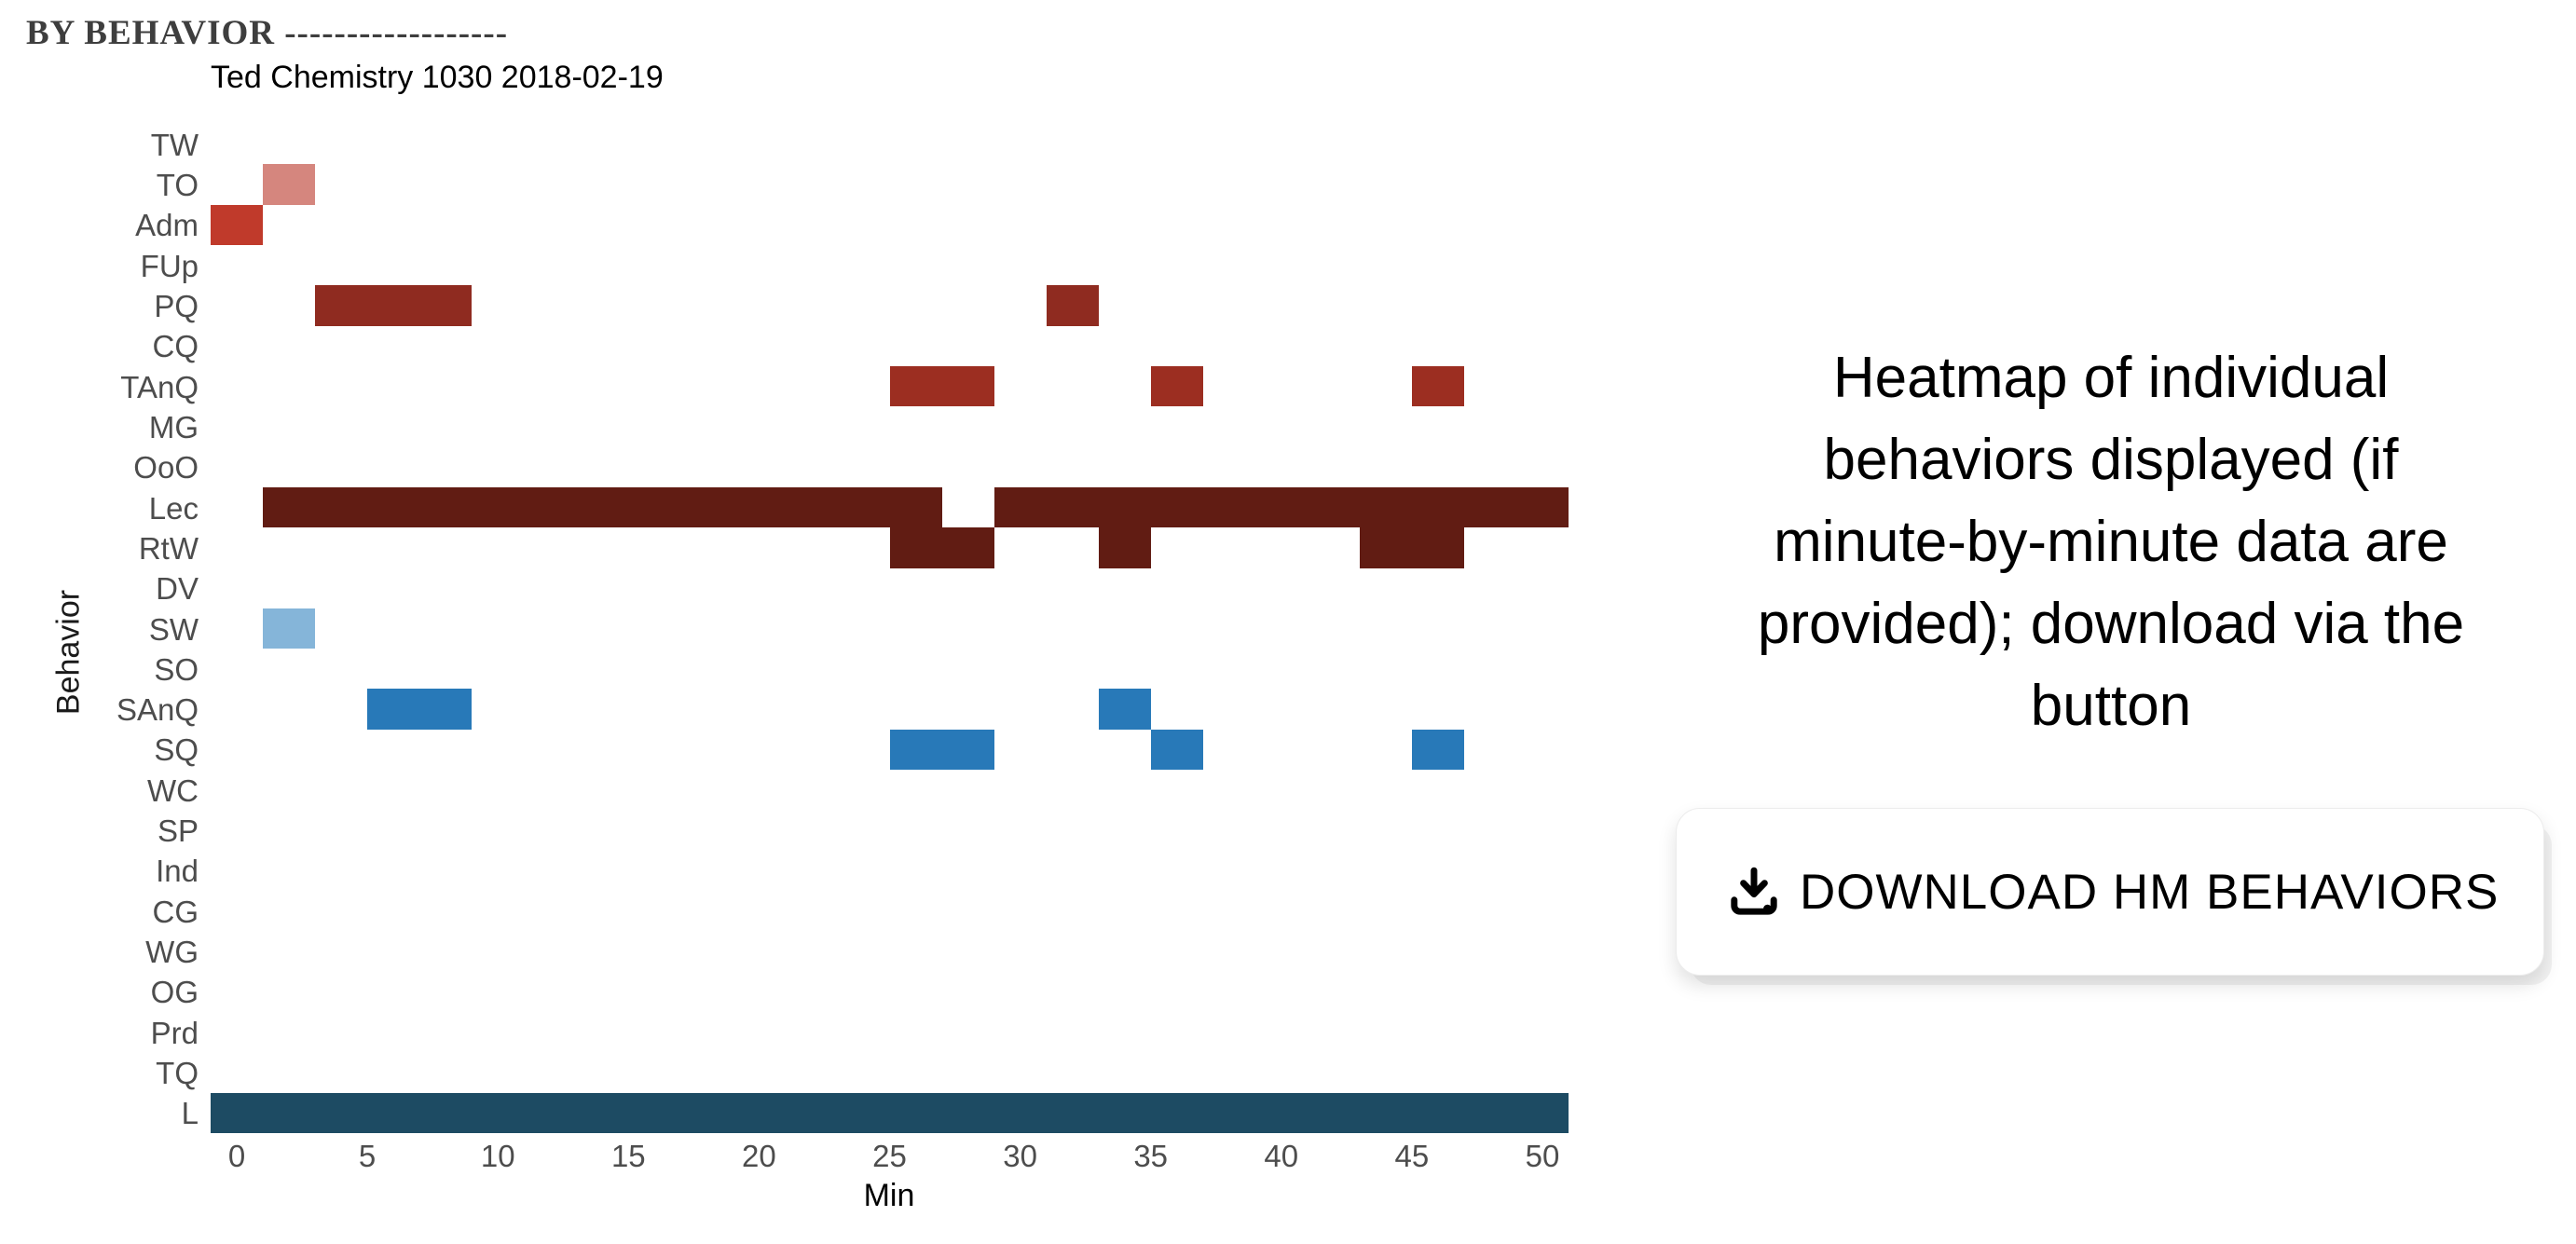 The height and width of the screenshot is (1244, 2576). I want to click on y-tick-label-SO: SO, so click(176, 669).